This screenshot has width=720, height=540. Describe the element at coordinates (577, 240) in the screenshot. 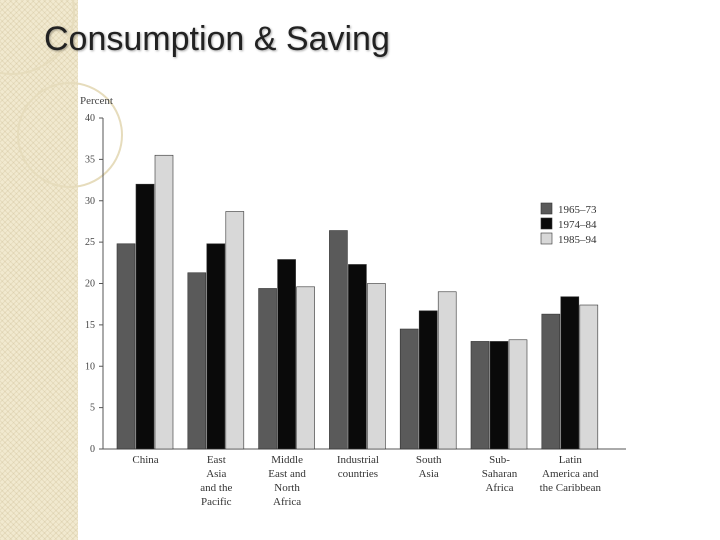

I see `legend-label: 1985–94` at that location.